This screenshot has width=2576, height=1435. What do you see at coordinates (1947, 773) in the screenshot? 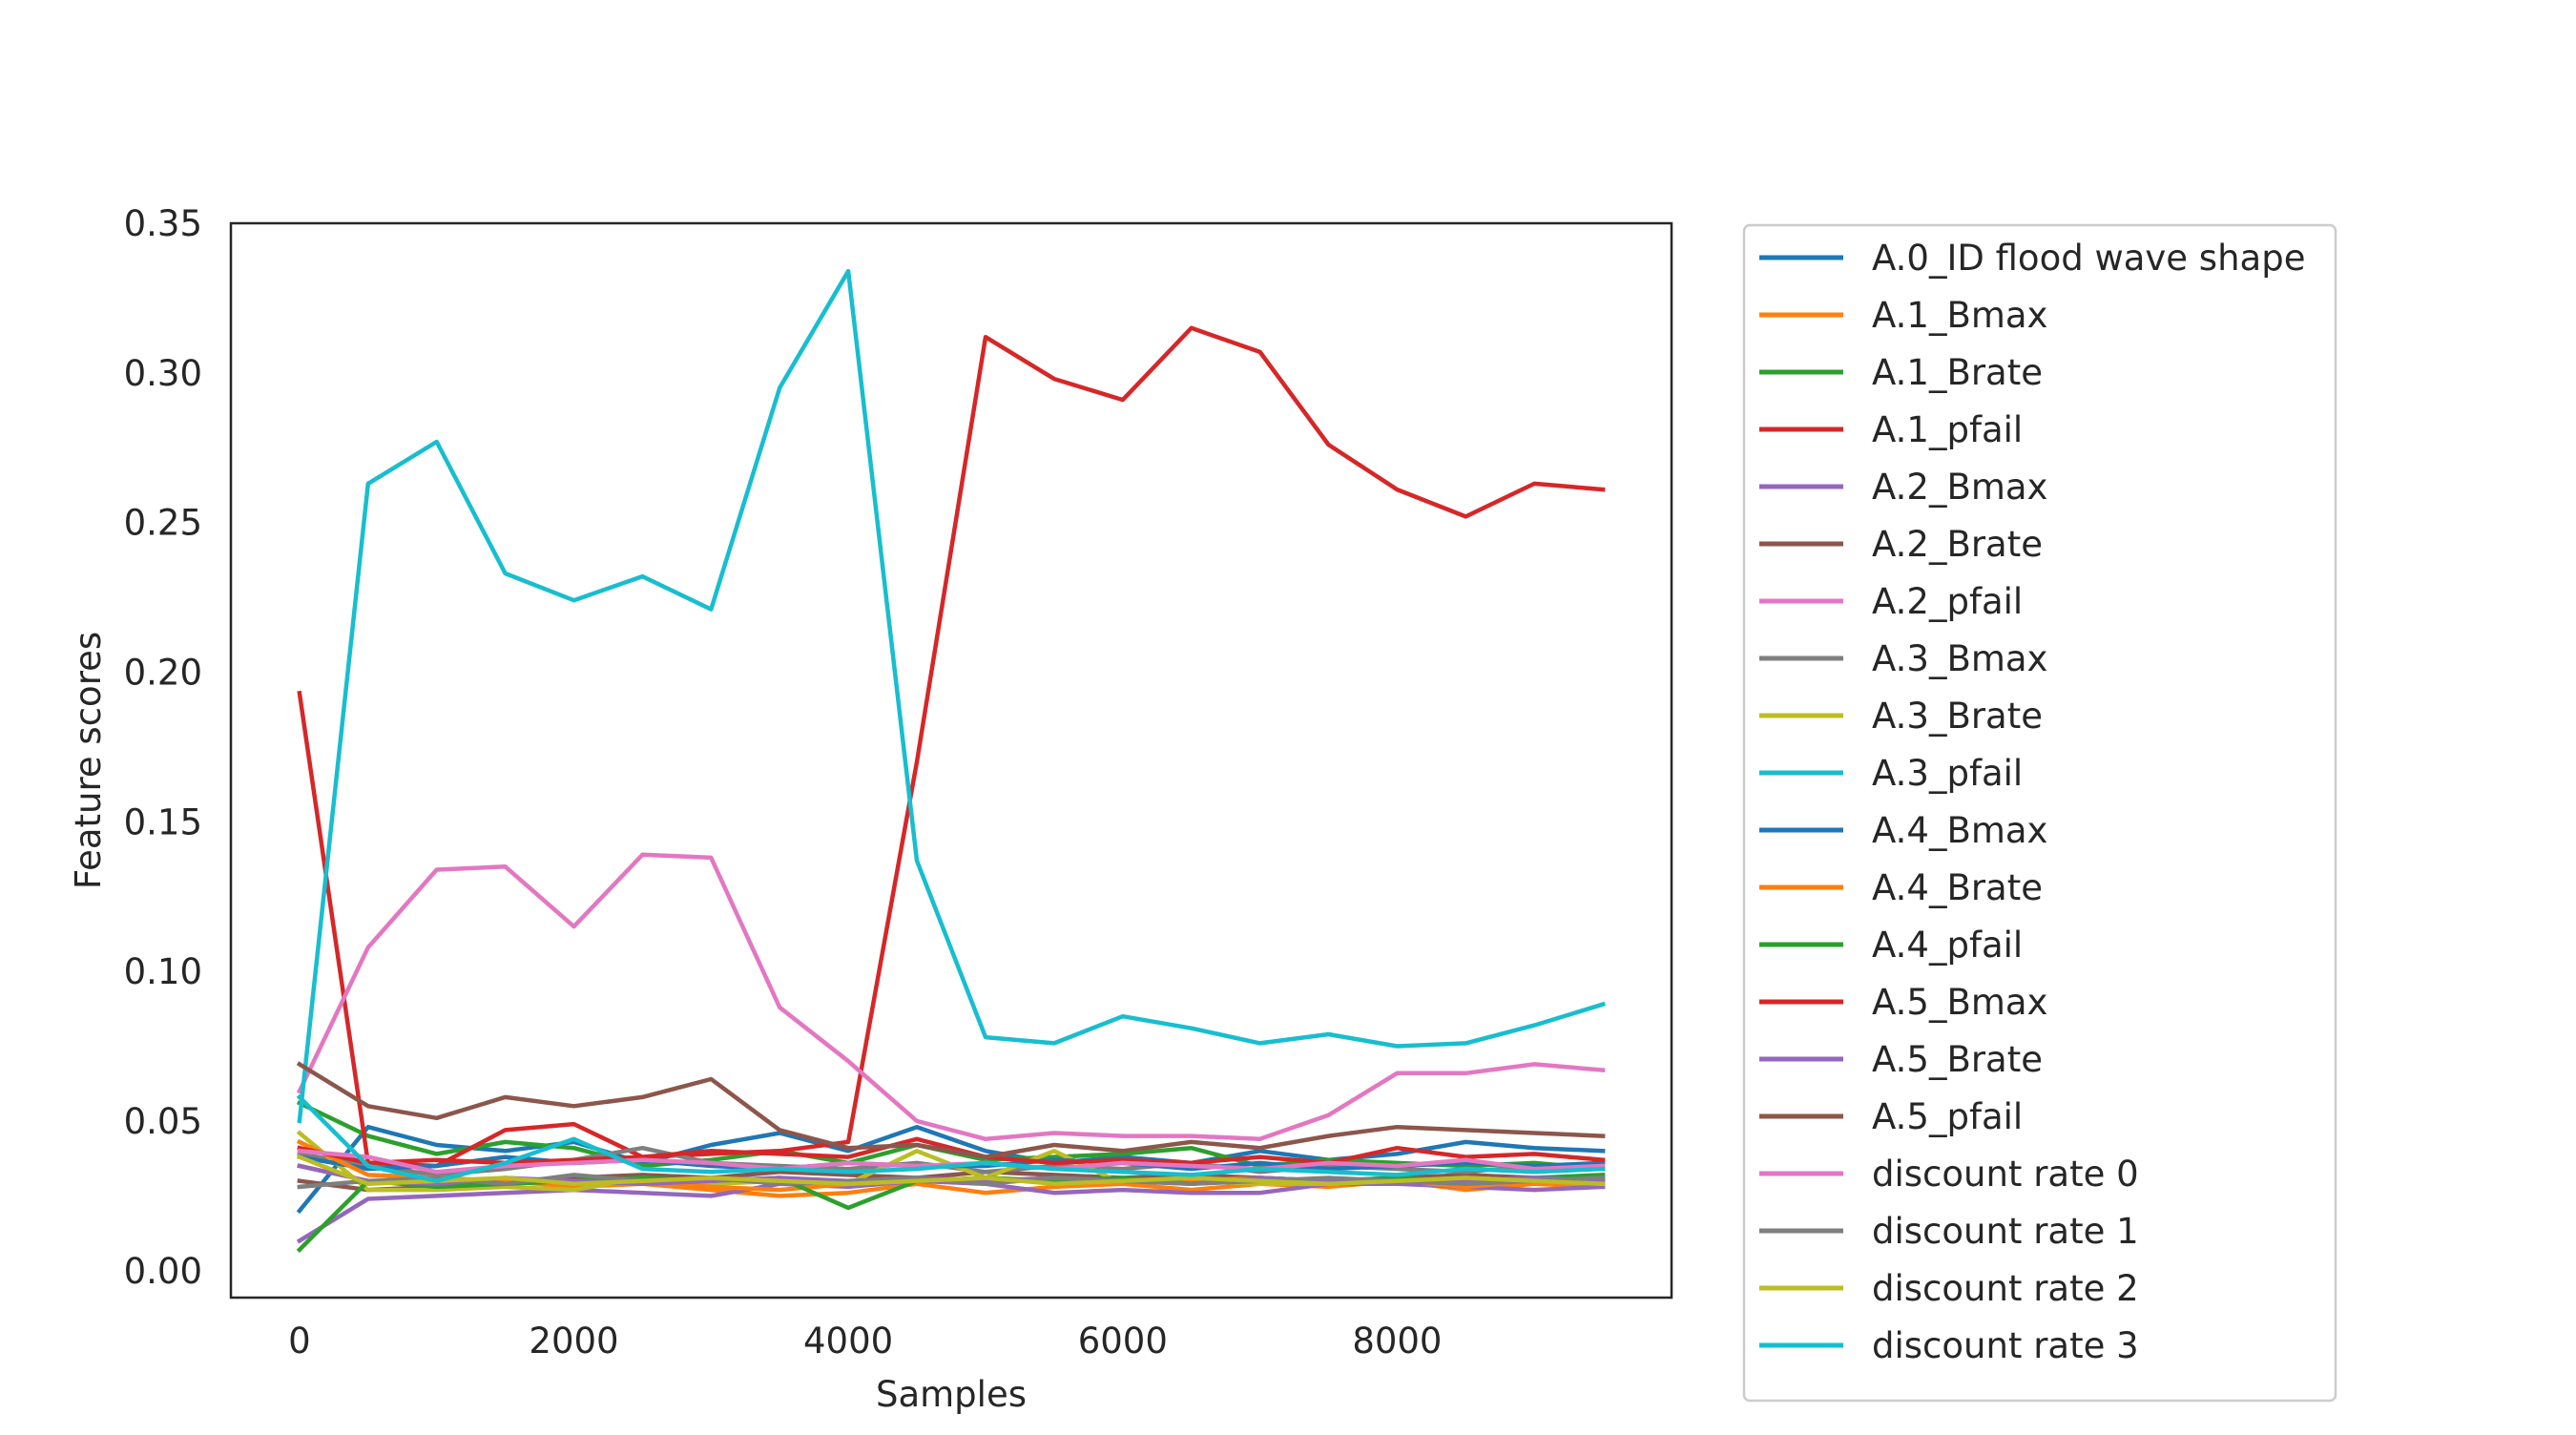
I see `legend-label-9: A.3_pfail` at bounding box center [1947, 773].